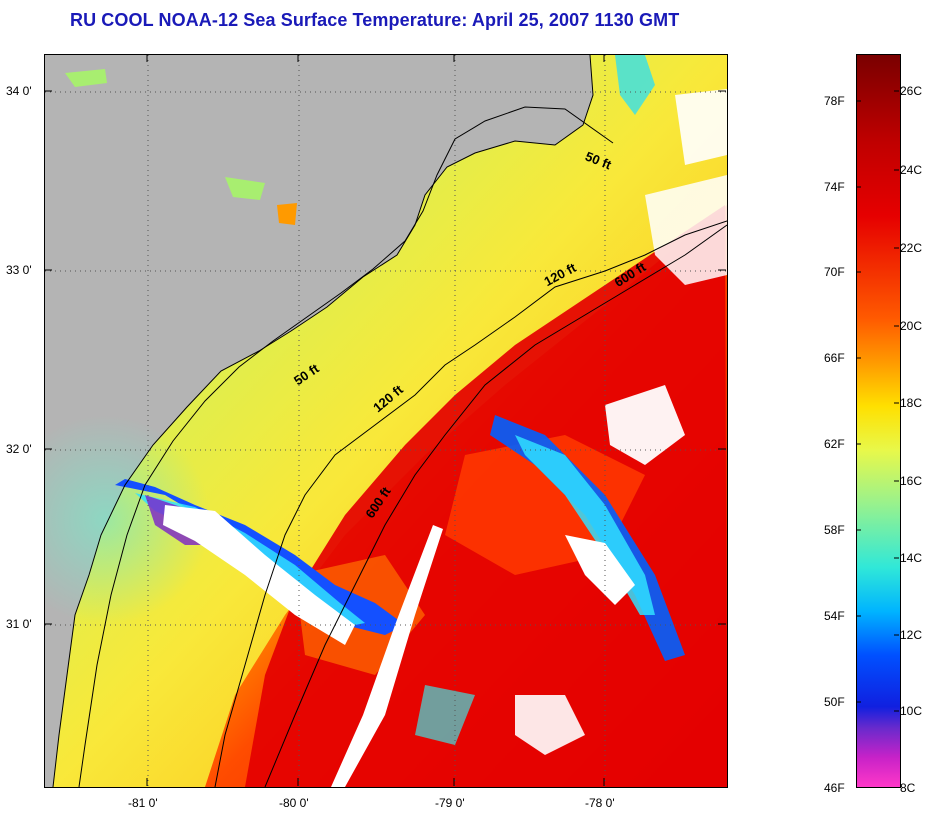  What do you see at coordinates (143, 803) in the screenshot?
I see `lon-label: -81 0'` at bounding box center [143, 803].